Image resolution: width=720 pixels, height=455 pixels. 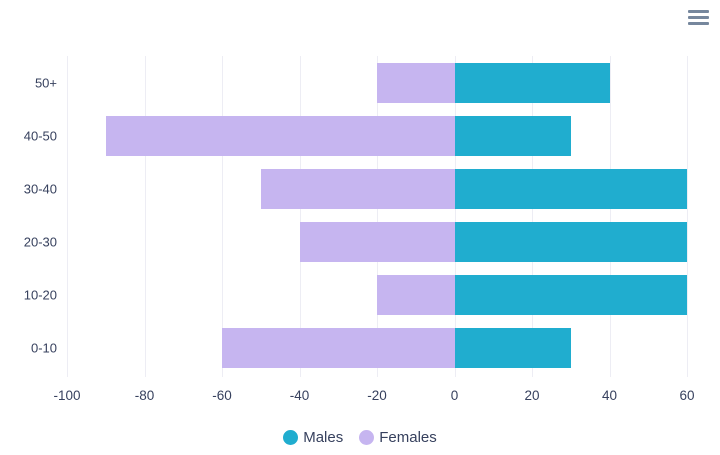 What do you see at coordinates (40, 295) in the screenshot?
I see `y-axis-category-label: 10-20` at bounding box center [40, 295].